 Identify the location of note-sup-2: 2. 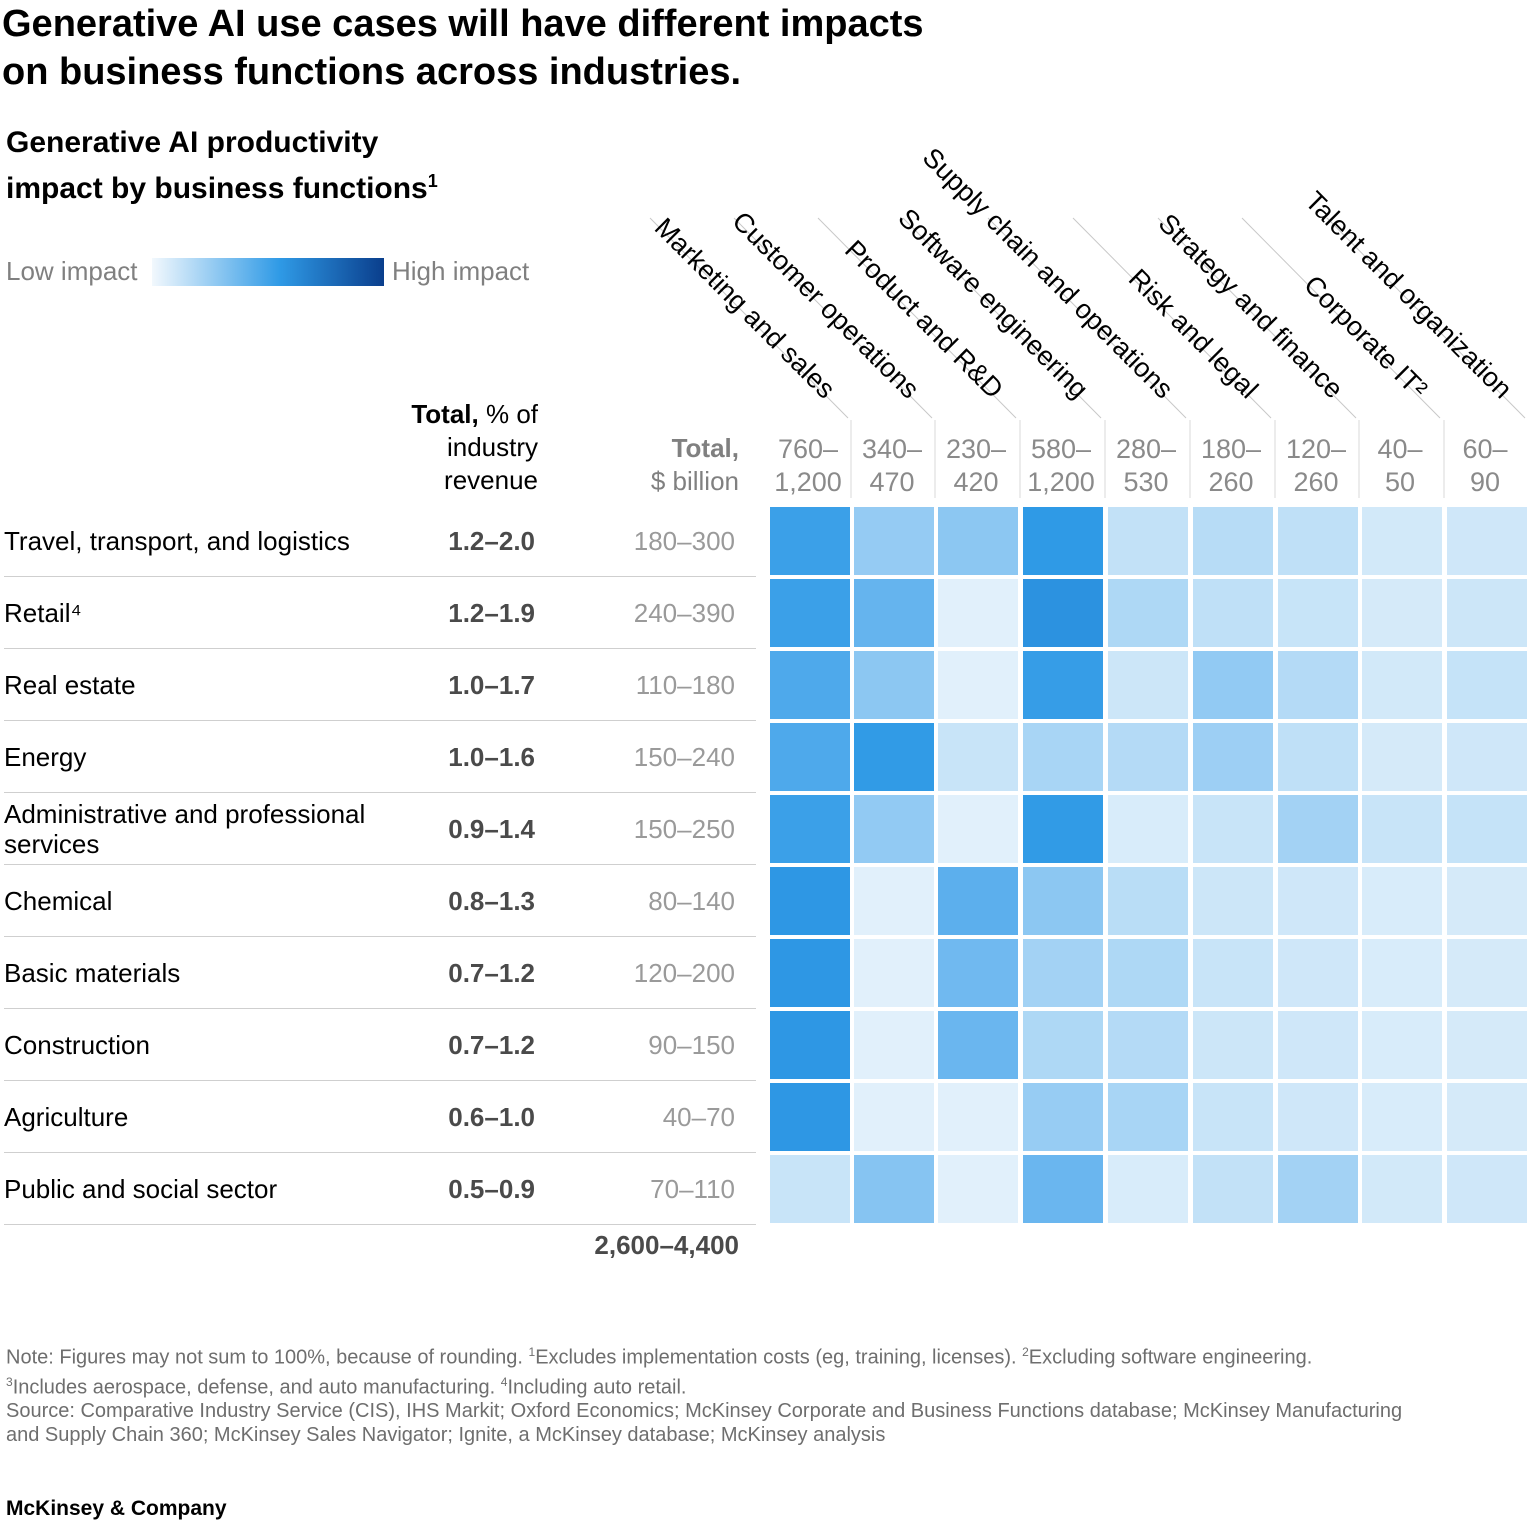
(1025, 1352).